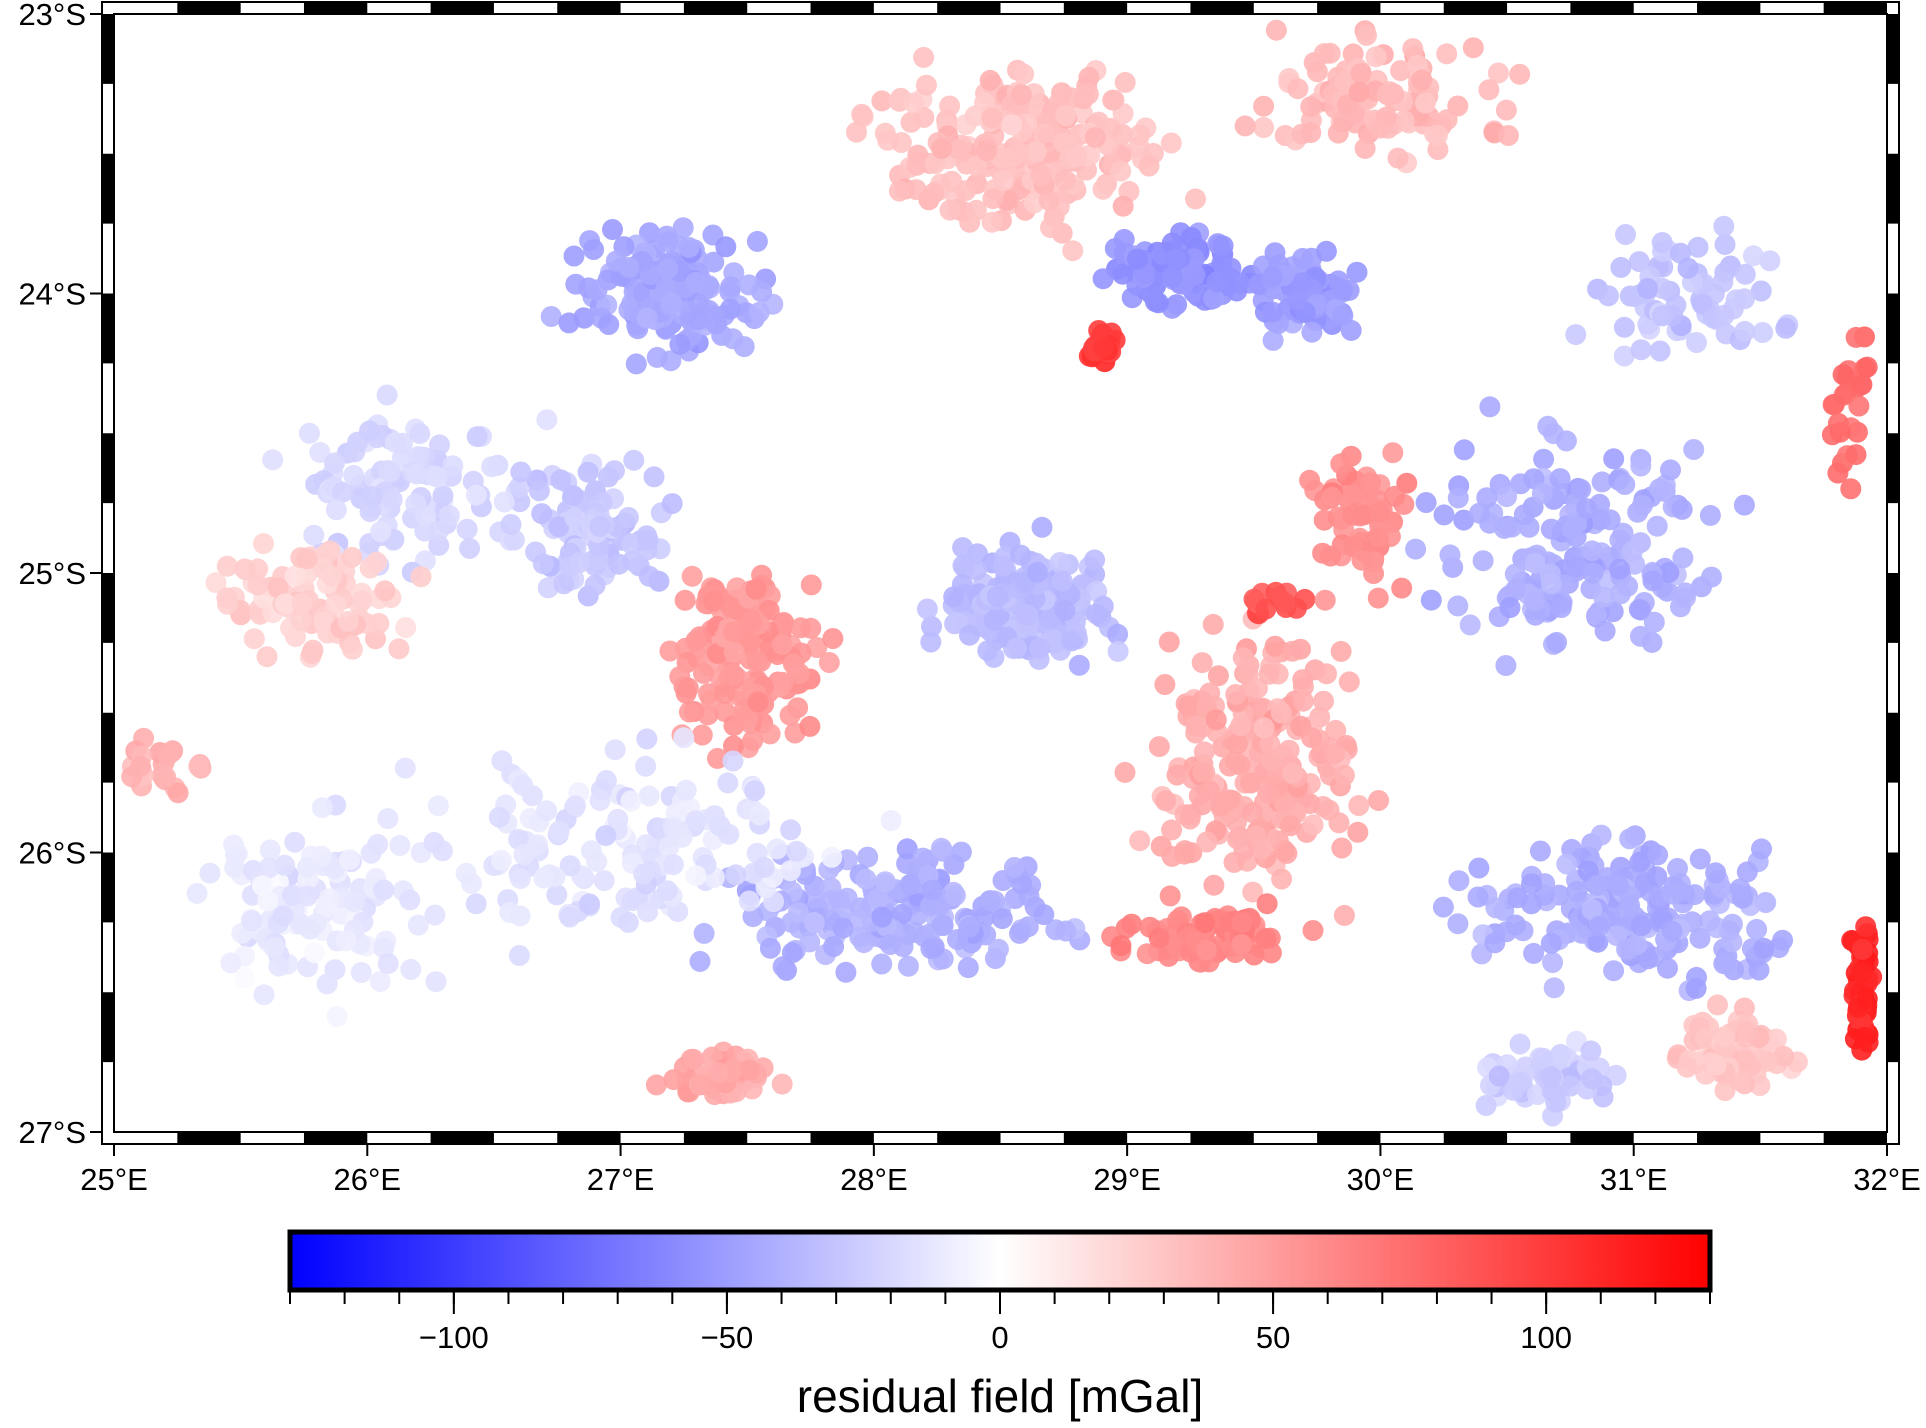 This screenshot has width=1926, height=1428. What do you see at coordinates (1000, 1322) in the screenshot?
I see `colorbar-ticks: −100 −50 0 50 100` at bounding box center [1000, 1322].